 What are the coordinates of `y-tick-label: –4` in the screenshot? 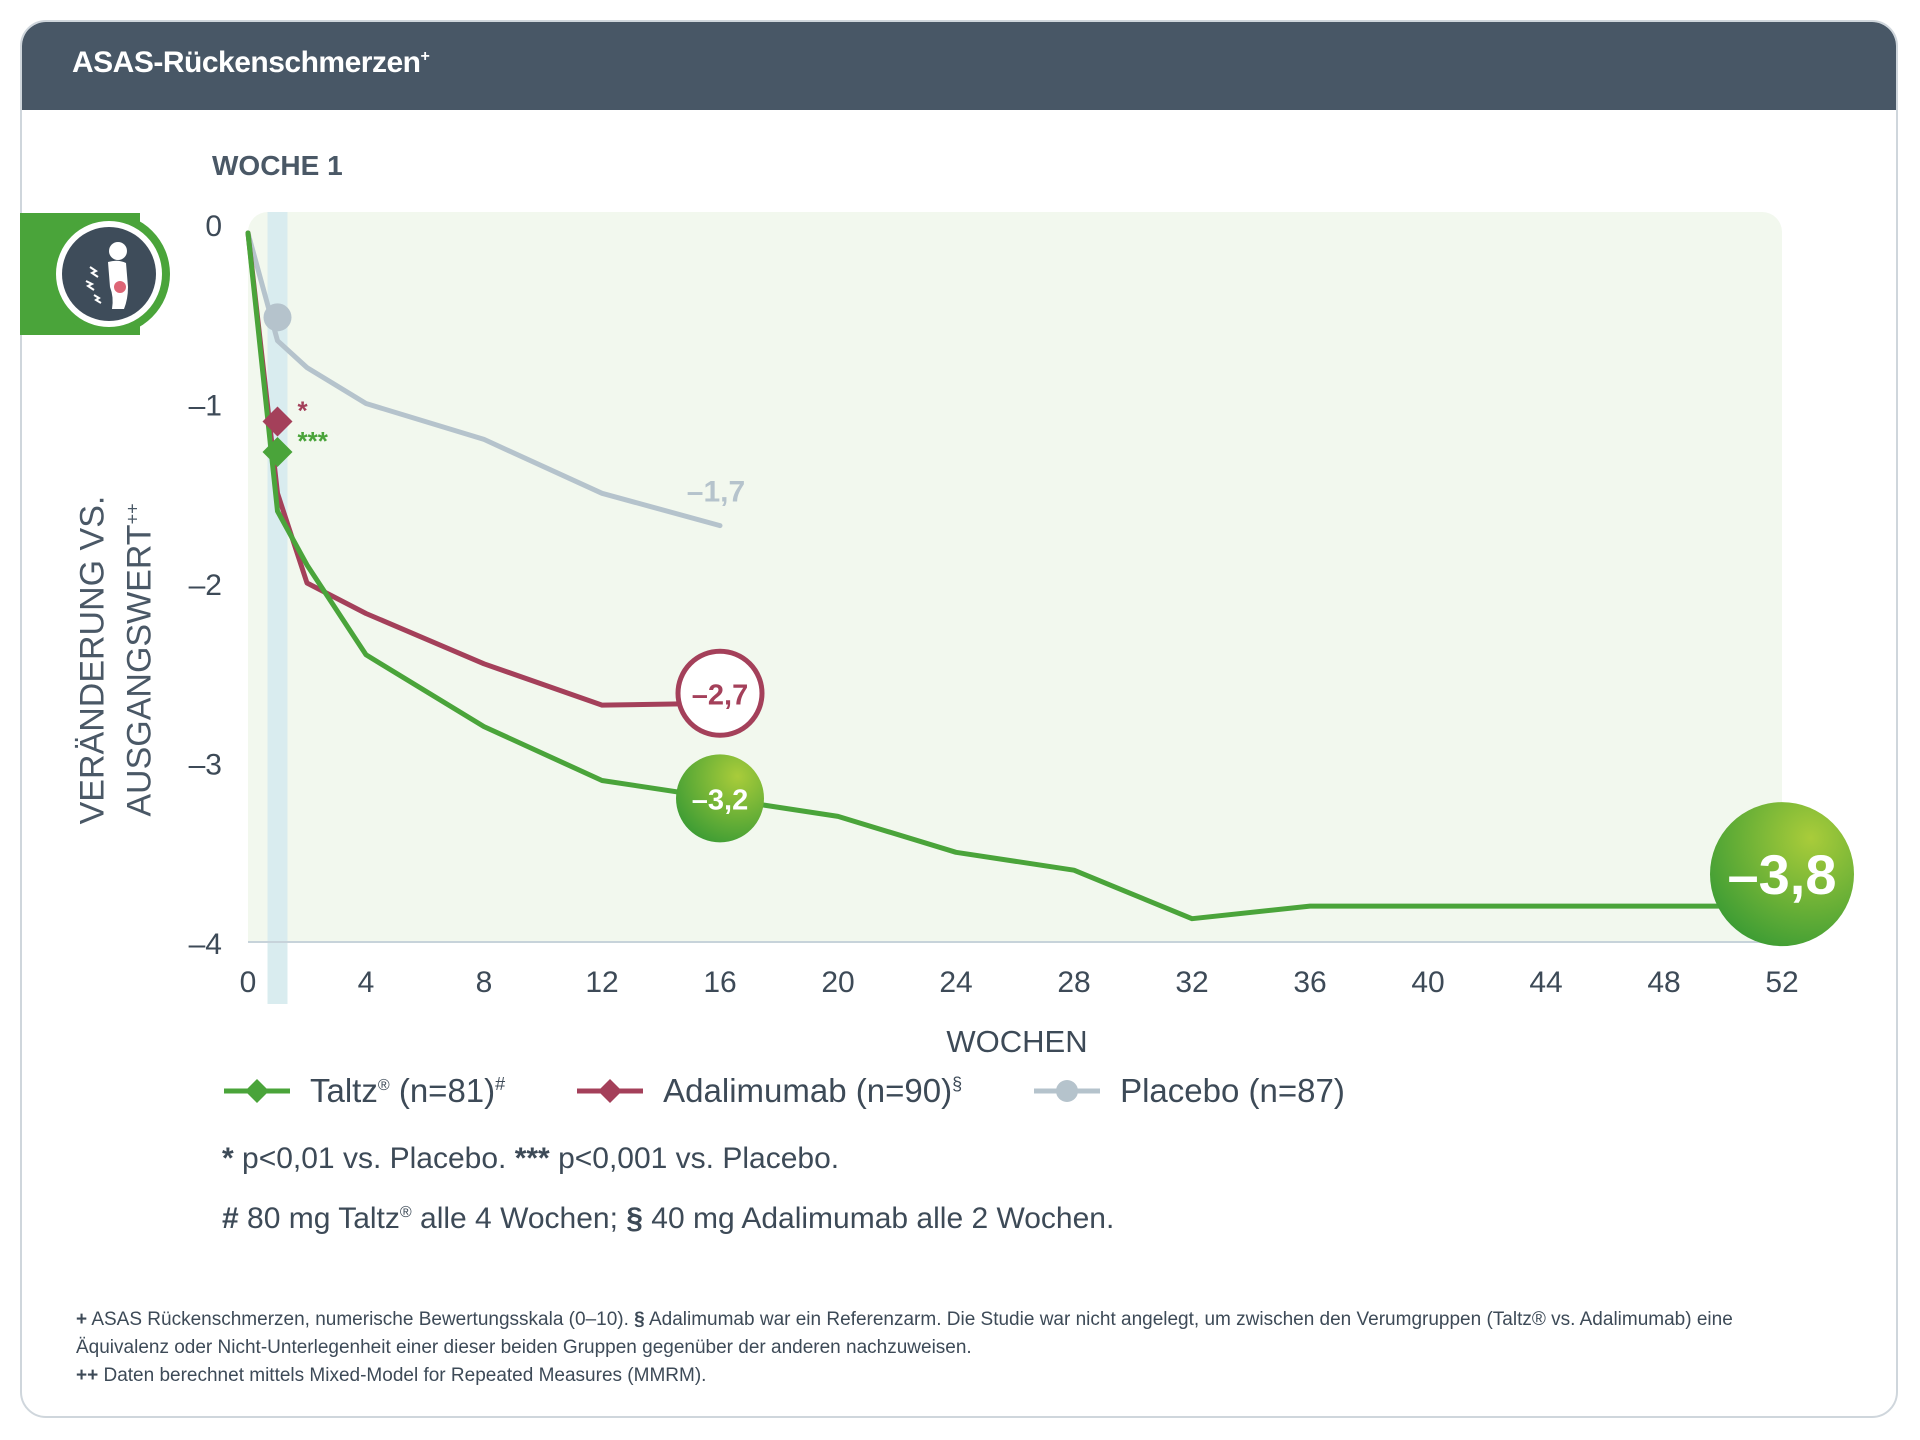 It's located at (205, 944).